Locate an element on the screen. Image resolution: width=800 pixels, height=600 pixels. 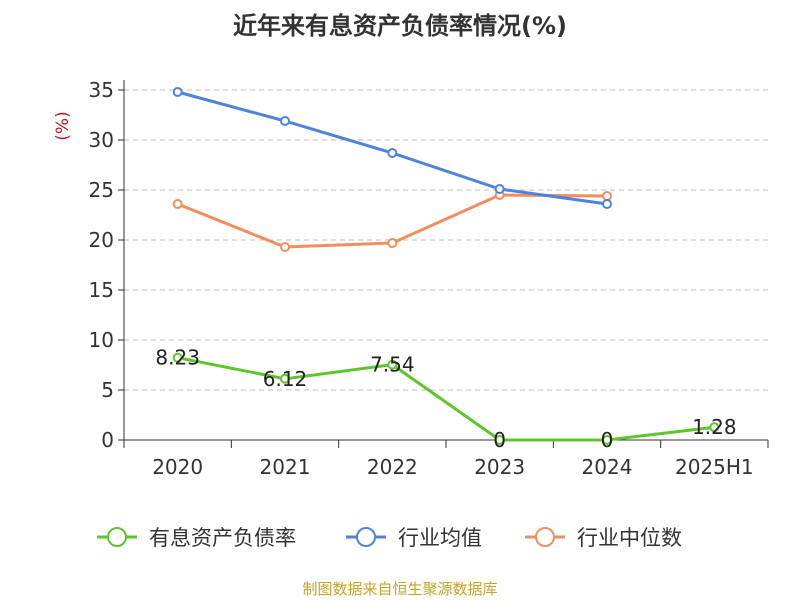
series-line is located at coordinates (446, 399).